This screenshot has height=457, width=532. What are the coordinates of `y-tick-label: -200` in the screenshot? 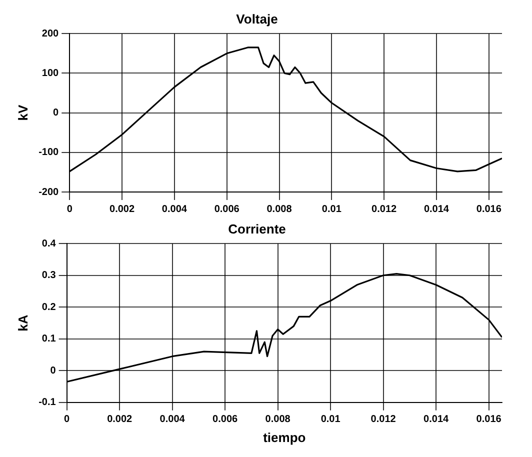 It's located at (49, 192).